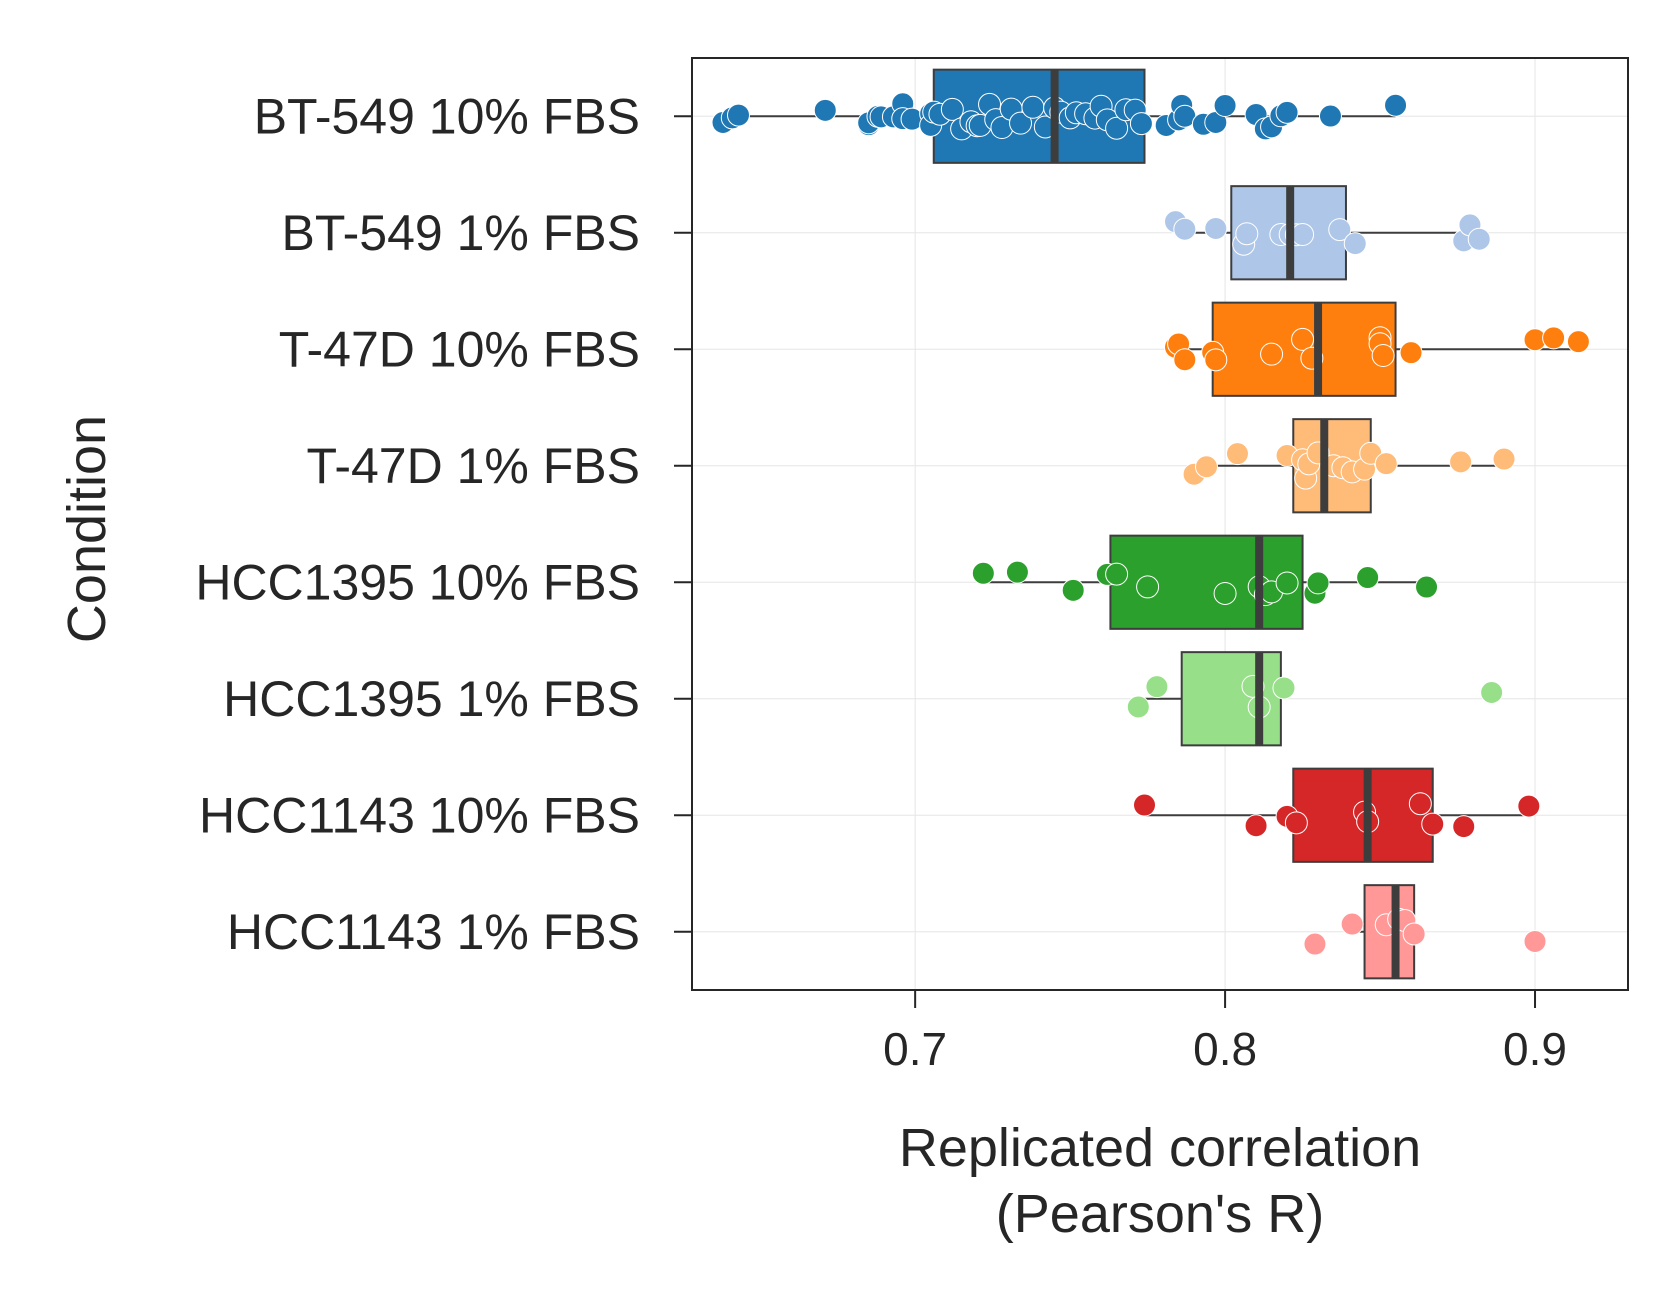  I want to click on x-axis-title-line-1: Replicated correlation, so click(1160, 1148).